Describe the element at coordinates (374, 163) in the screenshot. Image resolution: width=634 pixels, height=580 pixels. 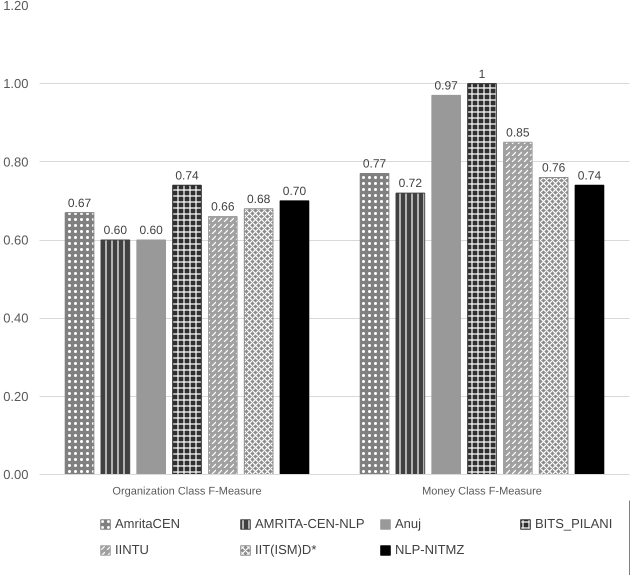
I see `data-label: 0.77` at that location.